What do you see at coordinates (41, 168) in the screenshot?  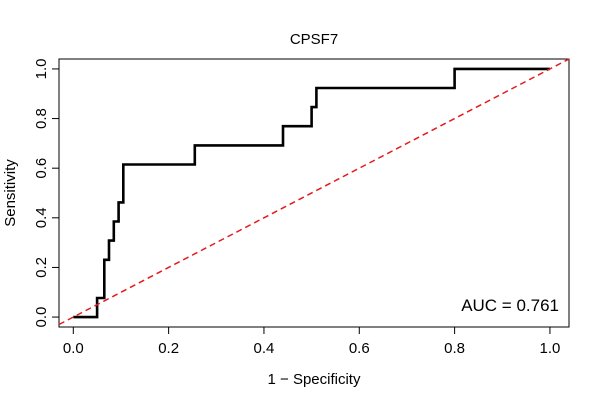 I see `y-tick-label: 0.6` at bounding box center [41, 168].